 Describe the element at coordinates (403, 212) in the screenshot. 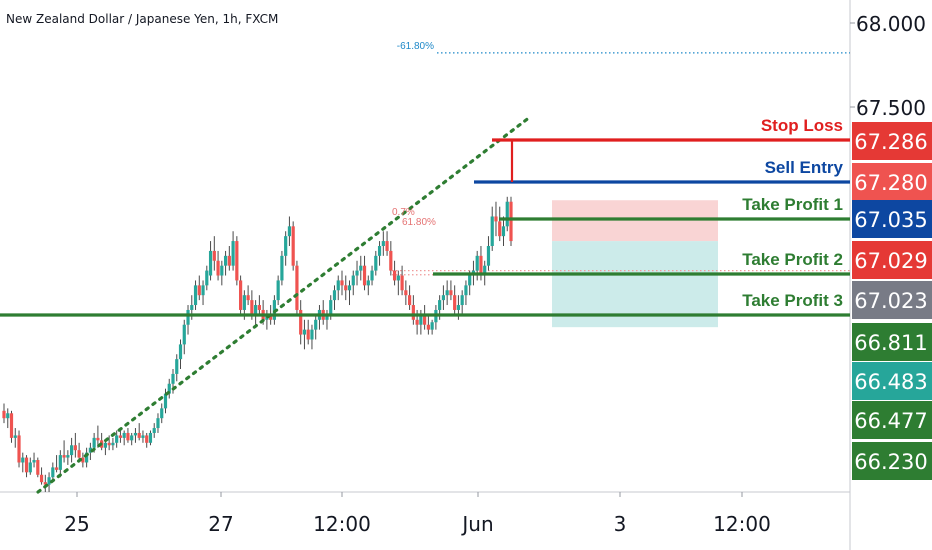

I see `fib-label: 0.7%` at that location.